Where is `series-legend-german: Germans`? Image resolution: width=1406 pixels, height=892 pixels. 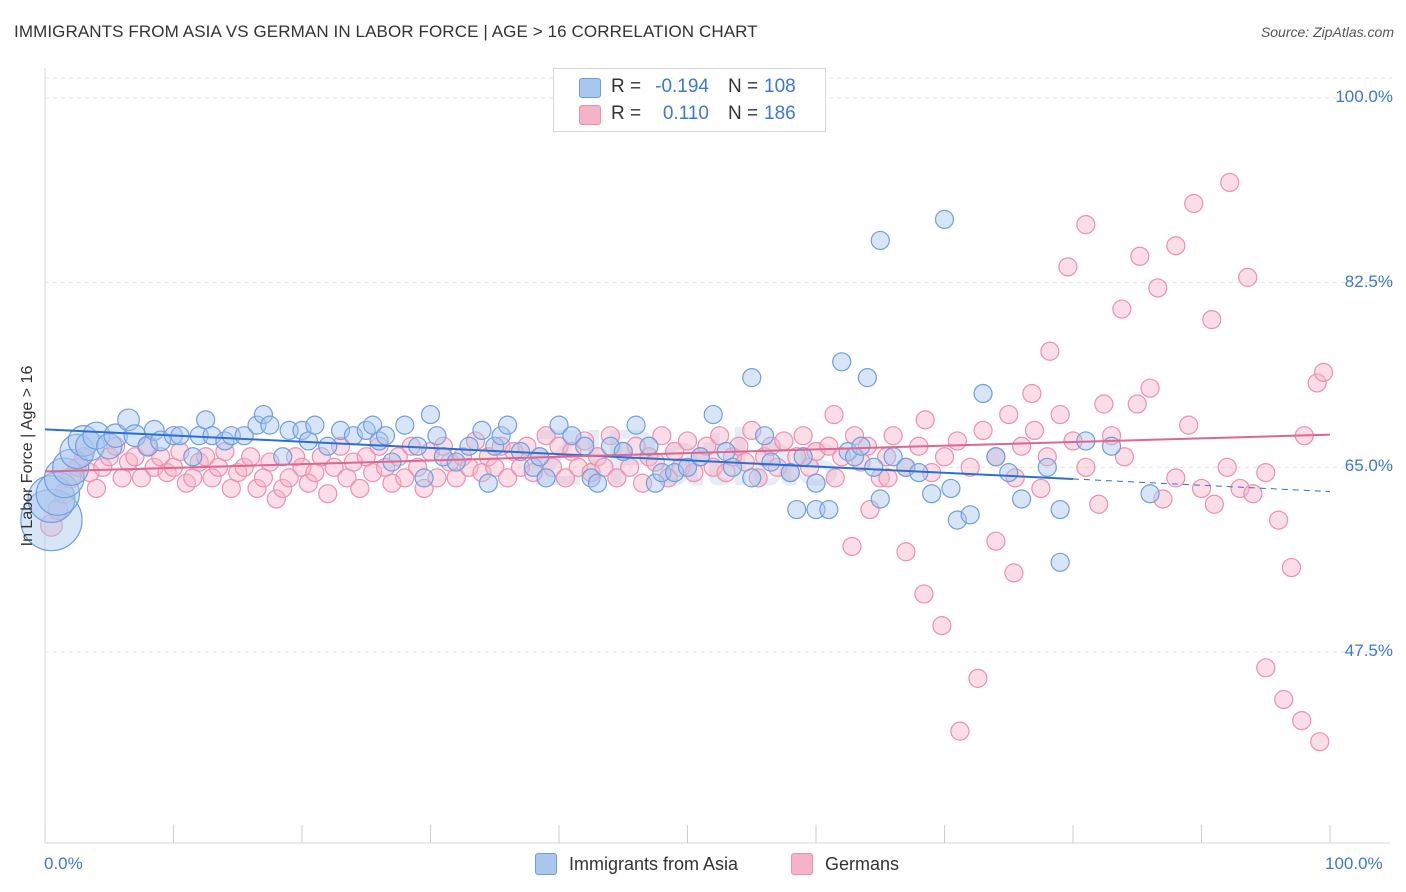
series-legend-german: Germans is located at coordinates (845, 864).